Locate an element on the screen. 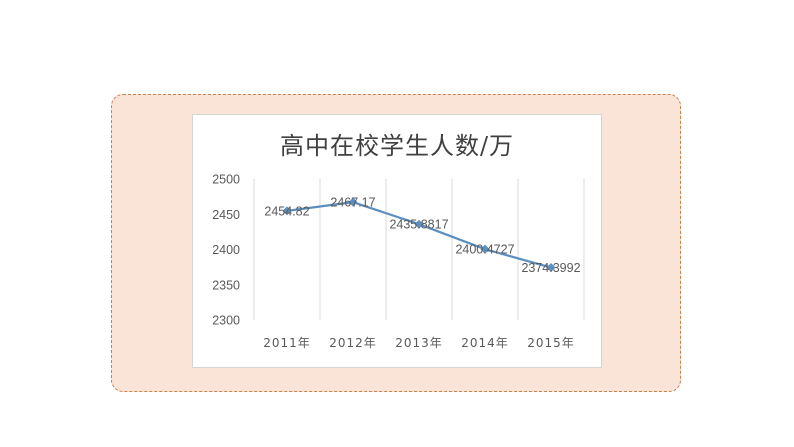 This screenshot has height=447, width=794. chart-title: 高中在校学生人数/万 is located at coordinates (397, 146).